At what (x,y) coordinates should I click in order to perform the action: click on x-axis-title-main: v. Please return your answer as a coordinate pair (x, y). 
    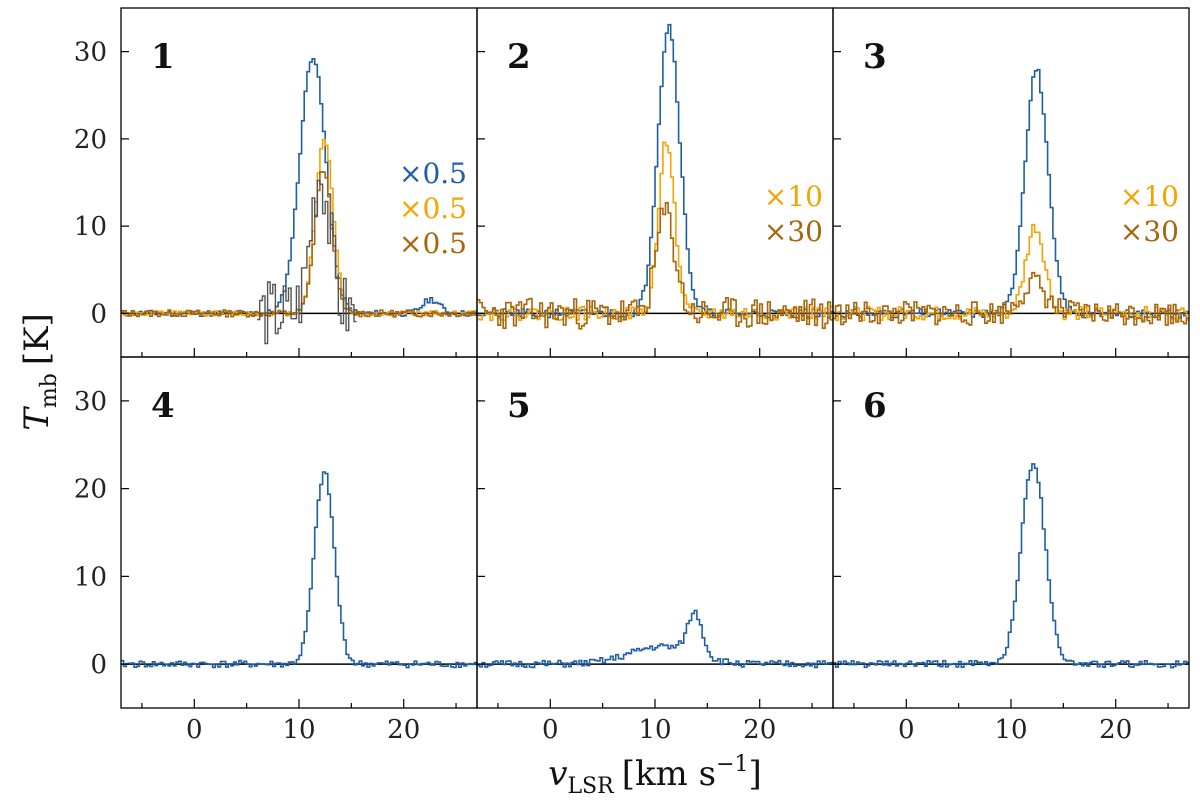
    Looking at the image, I should click on (557, 774).